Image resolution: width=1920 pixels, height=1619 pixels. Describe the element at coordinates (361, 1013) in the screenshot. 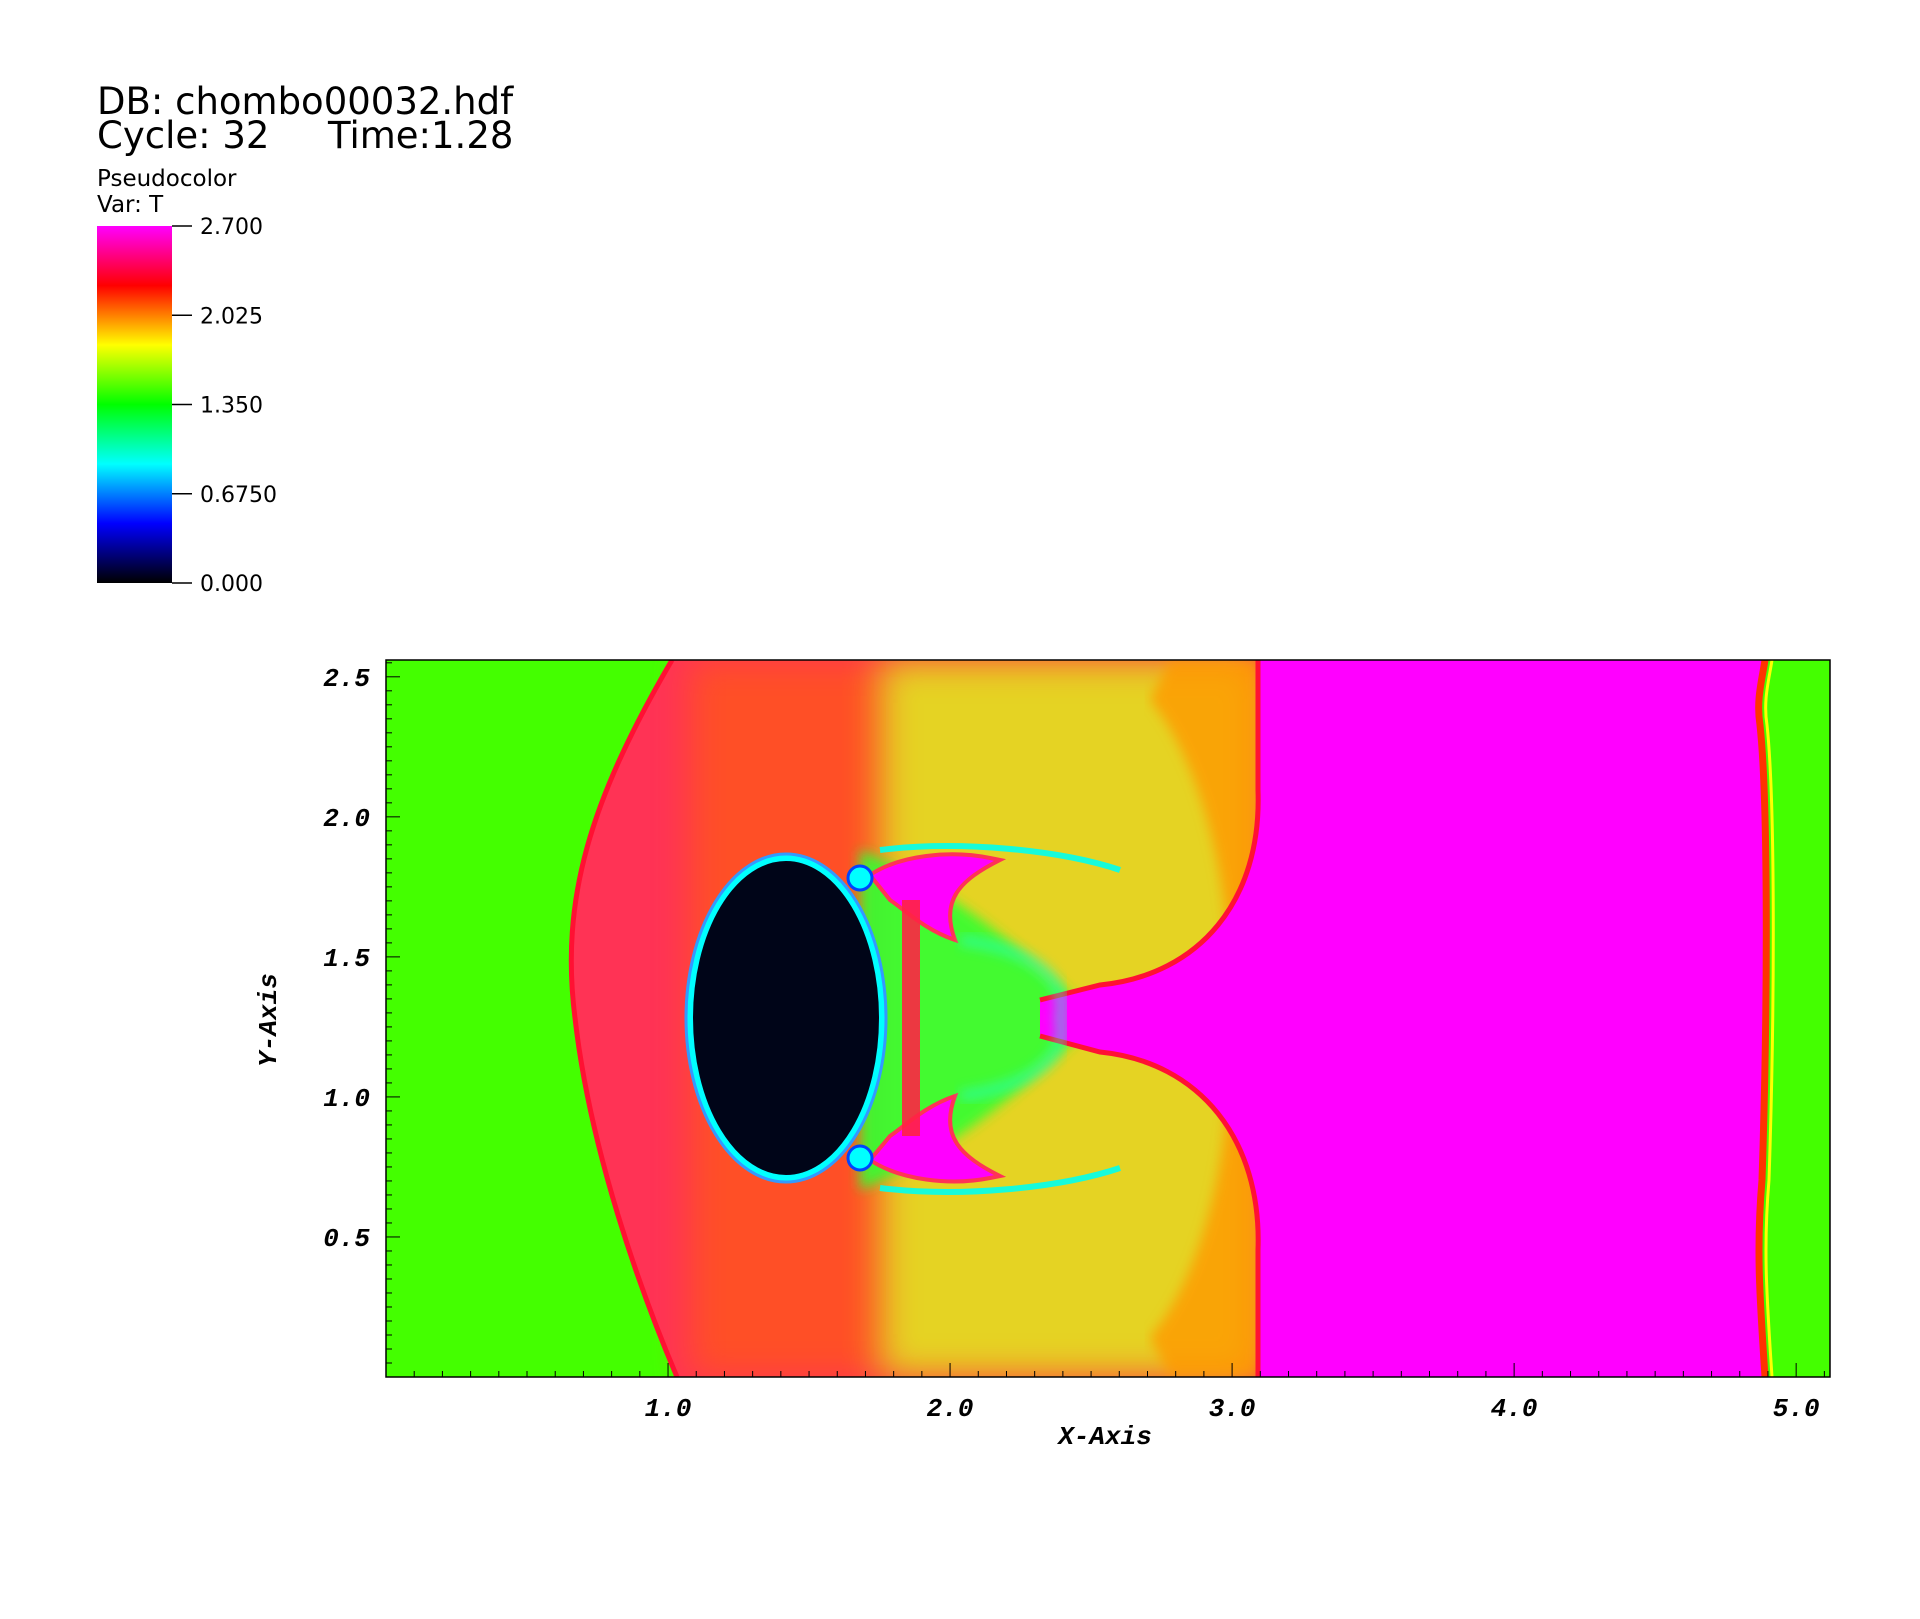

I see `y-axis: 0.5 1.0 1.5 2.0 2.5` at that location.